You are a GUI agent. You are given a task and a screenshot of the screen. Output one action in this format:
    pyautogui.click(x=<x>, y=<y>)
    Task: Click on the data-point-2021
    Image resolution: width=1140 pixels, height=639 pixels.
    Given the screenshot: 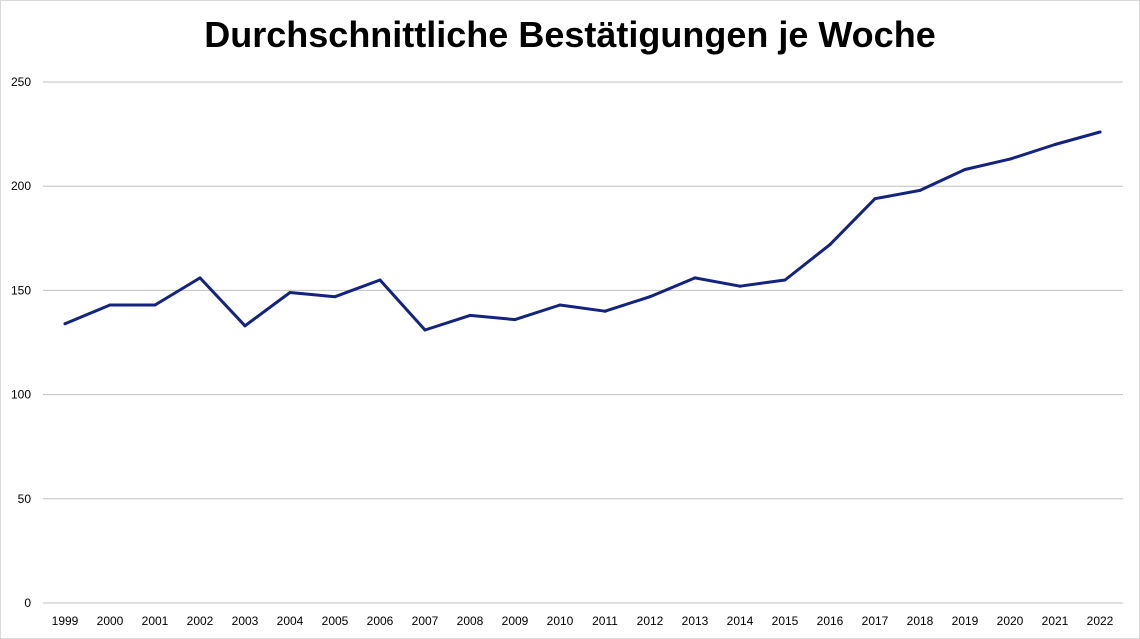 What is the action you would take?
    pyautogui.click(x=1055, y=145)
    